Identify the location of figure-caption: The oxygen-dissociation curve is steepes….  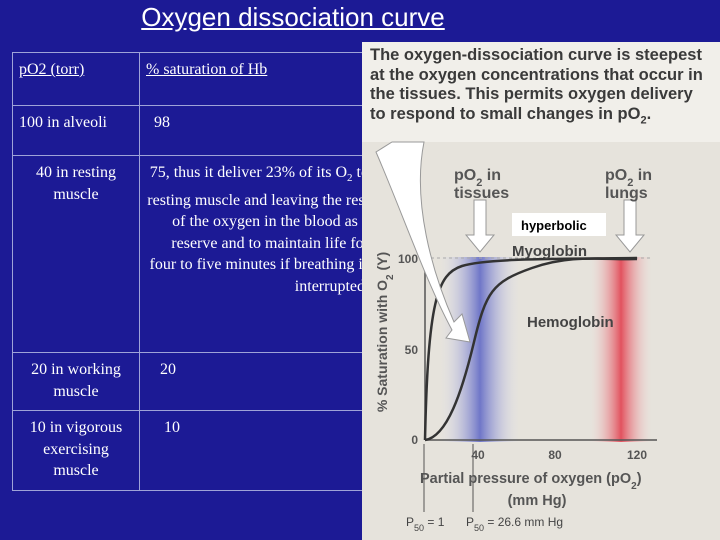
(541, 88).